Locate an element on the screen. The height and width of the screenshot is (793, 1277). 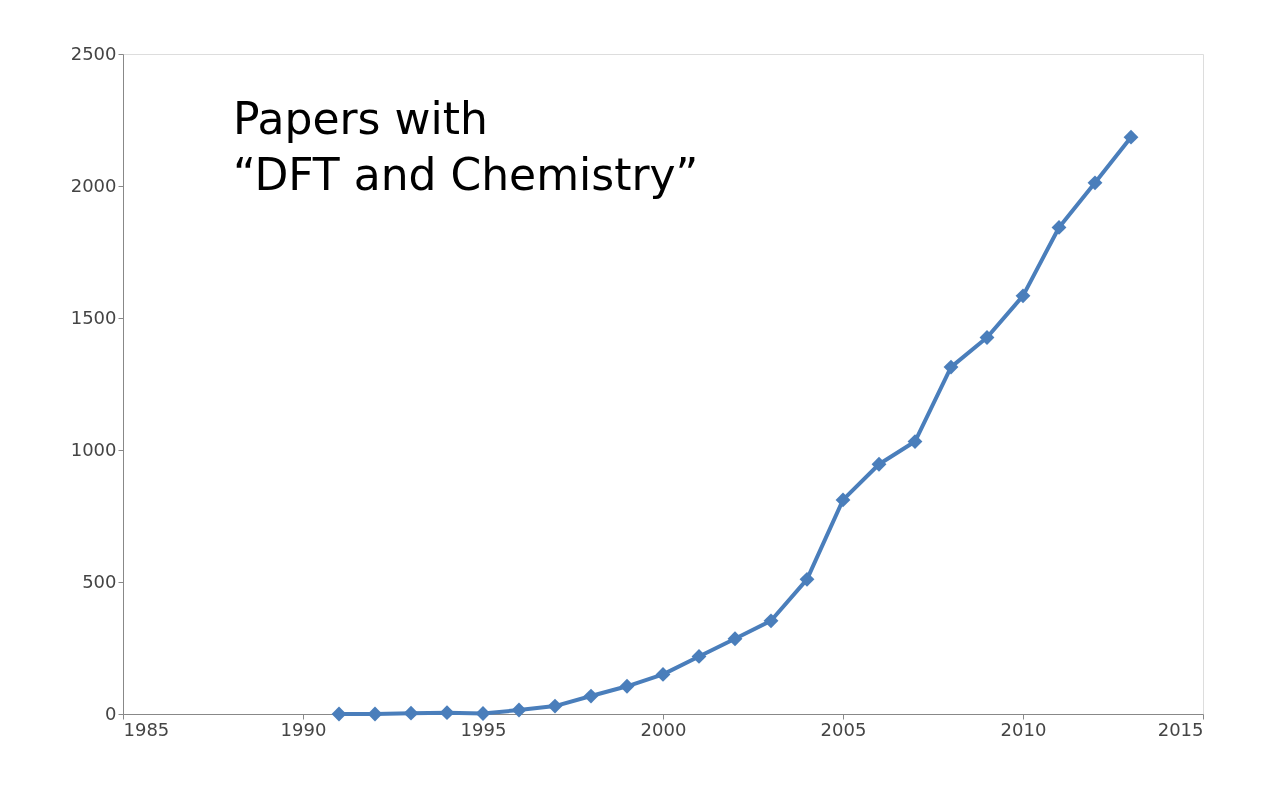
y-tick-label: 2000 is located at coordinates (93, 185).